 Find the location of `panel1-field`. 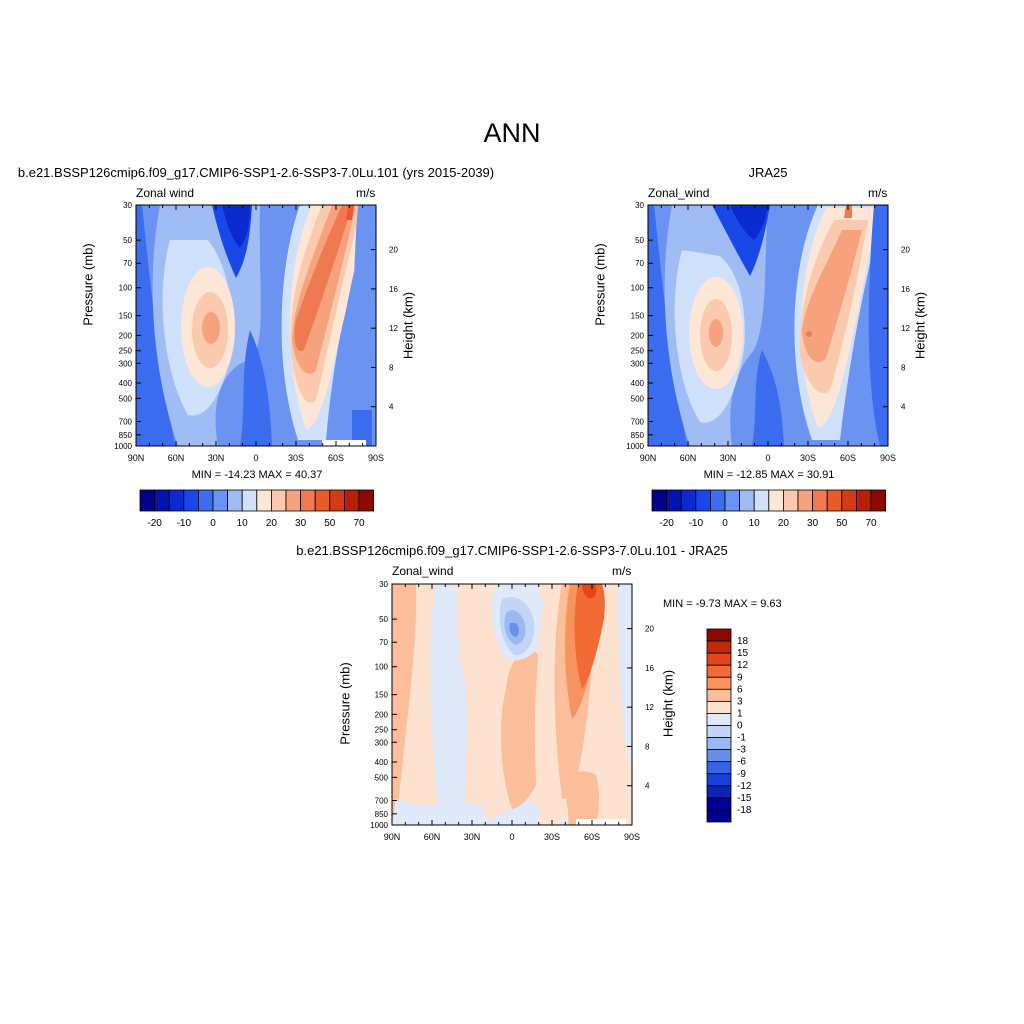

panel1-field is located at coordinates (256, 325).